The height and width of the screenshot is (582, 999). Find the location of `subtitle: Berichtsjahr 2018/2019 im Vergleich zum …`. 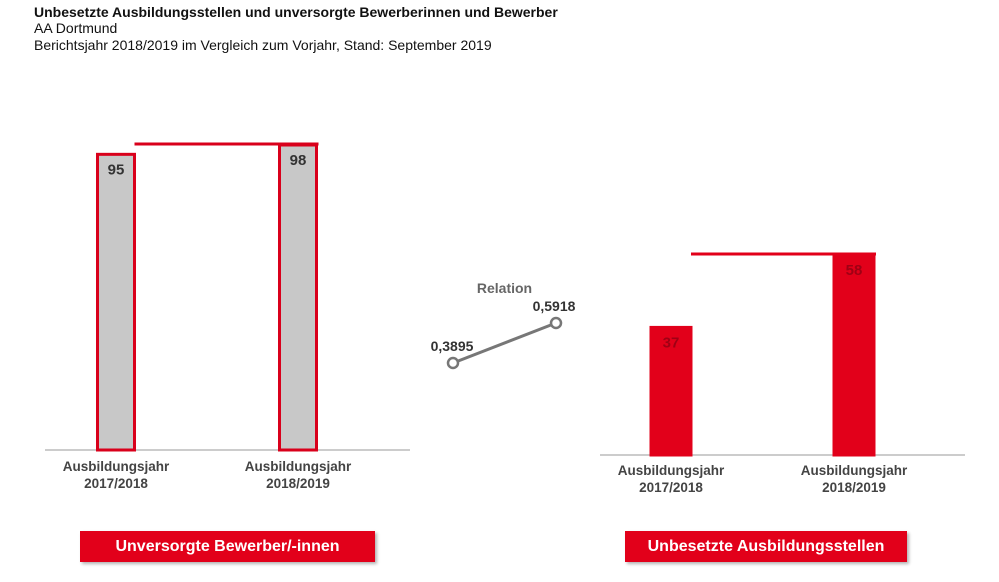

subtitle: Berichtsjahr 2018/2019 im Vergleich zum … is located at coordinates (263, 45).